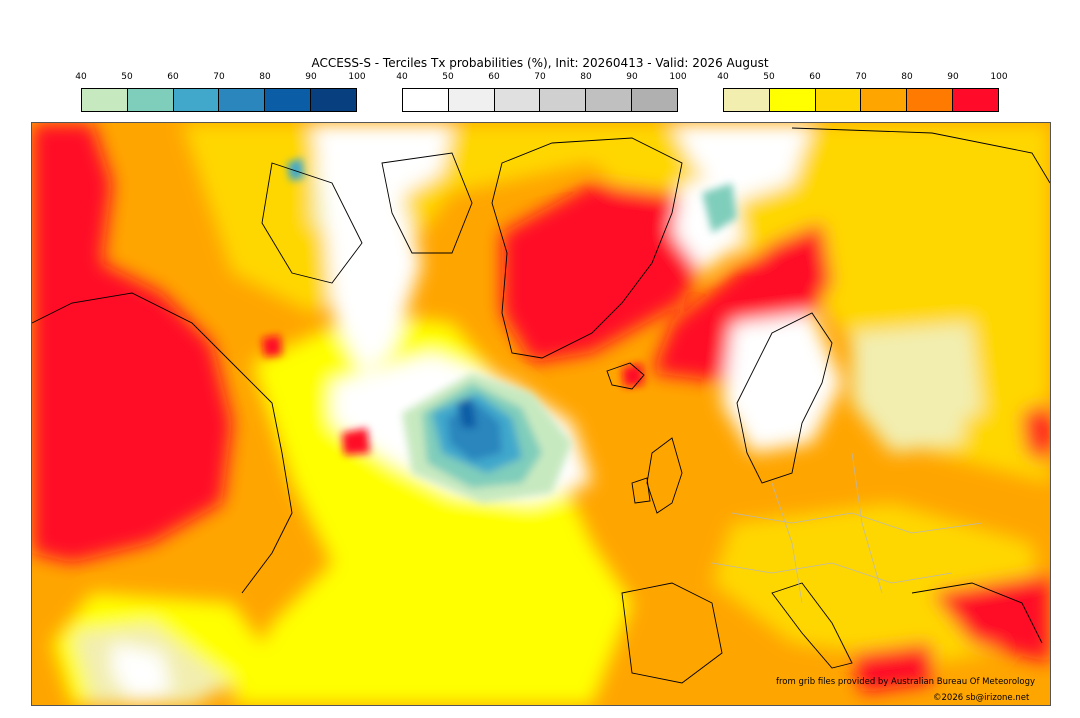  I want to click on britain-coast, so click(664, 475).